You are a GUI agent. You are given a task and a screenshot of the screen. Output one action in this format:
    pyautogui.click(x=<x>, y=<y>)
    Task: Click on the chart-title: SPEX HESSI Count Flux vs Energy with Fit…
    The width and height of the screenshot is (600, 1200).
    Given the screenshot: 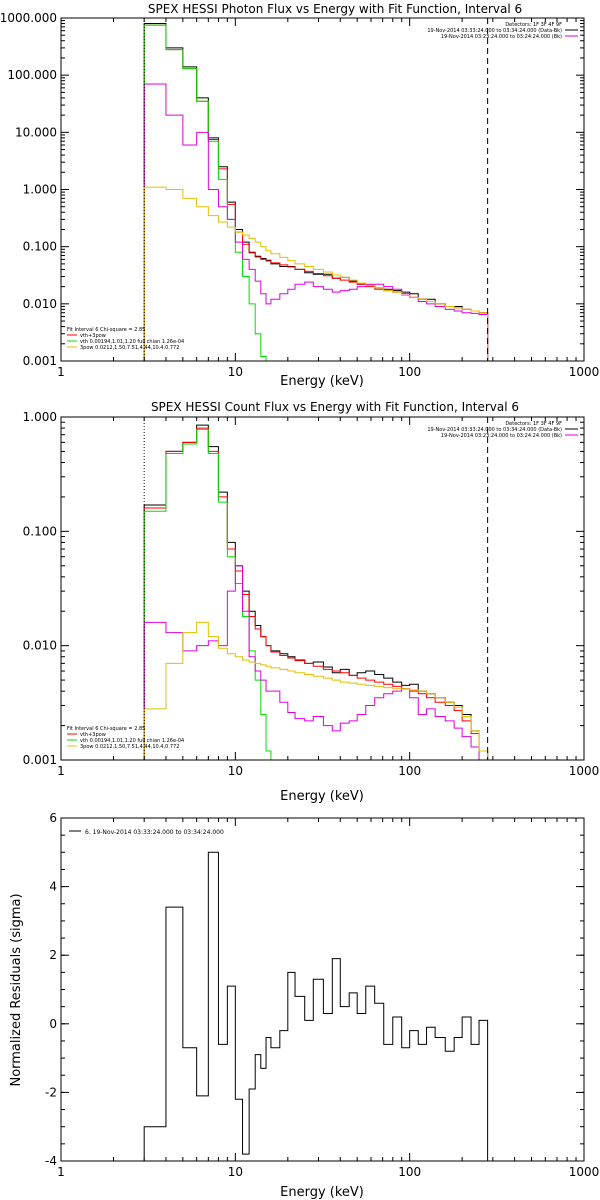 What is the action you would take?
    pyautogui.click(x=335, y=407)
    